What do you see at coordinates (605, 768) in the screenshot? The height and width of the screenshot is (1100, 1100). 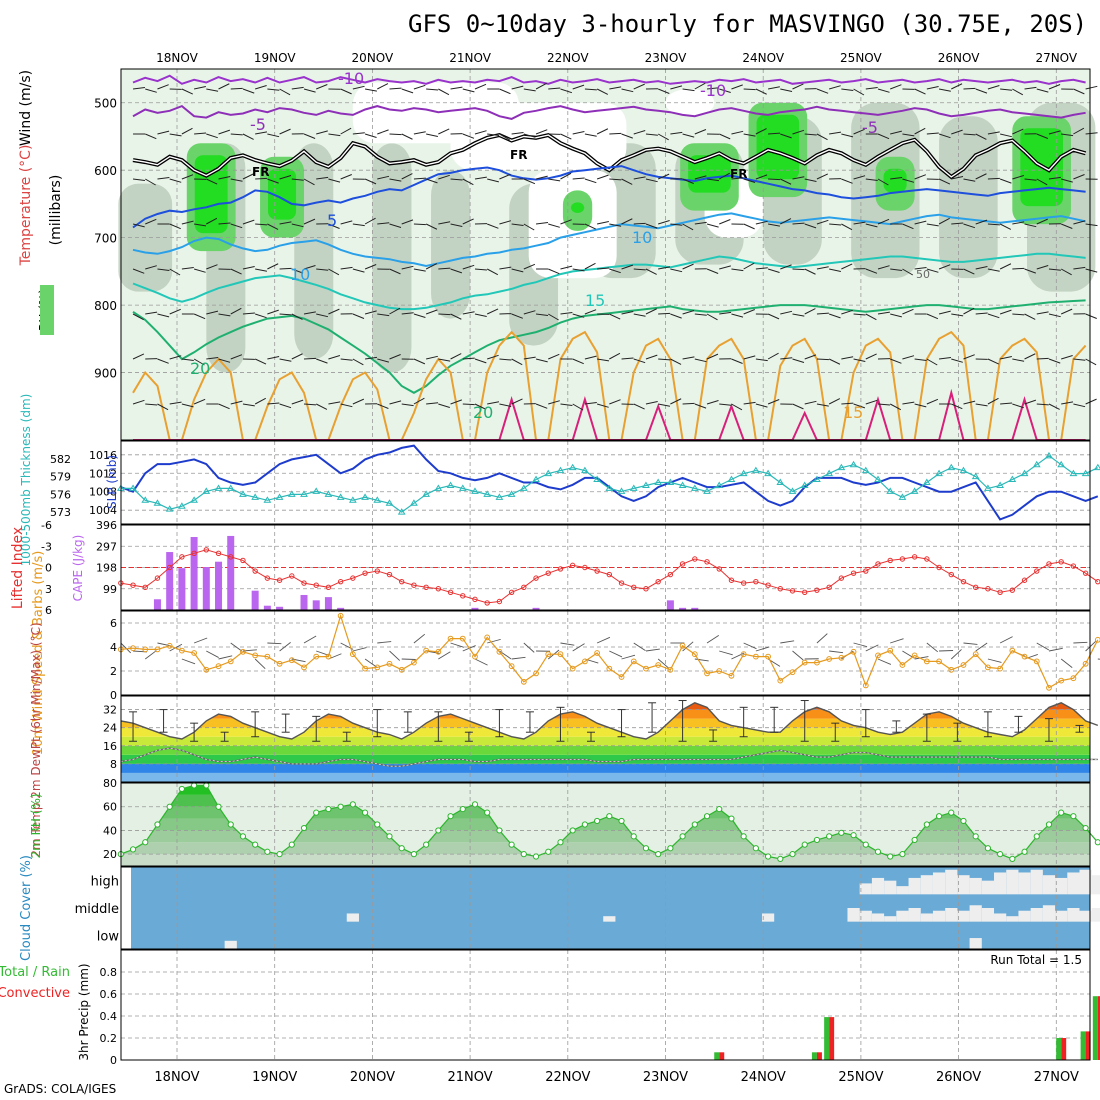 I see `temp-band` at bounding box center [605, 768].